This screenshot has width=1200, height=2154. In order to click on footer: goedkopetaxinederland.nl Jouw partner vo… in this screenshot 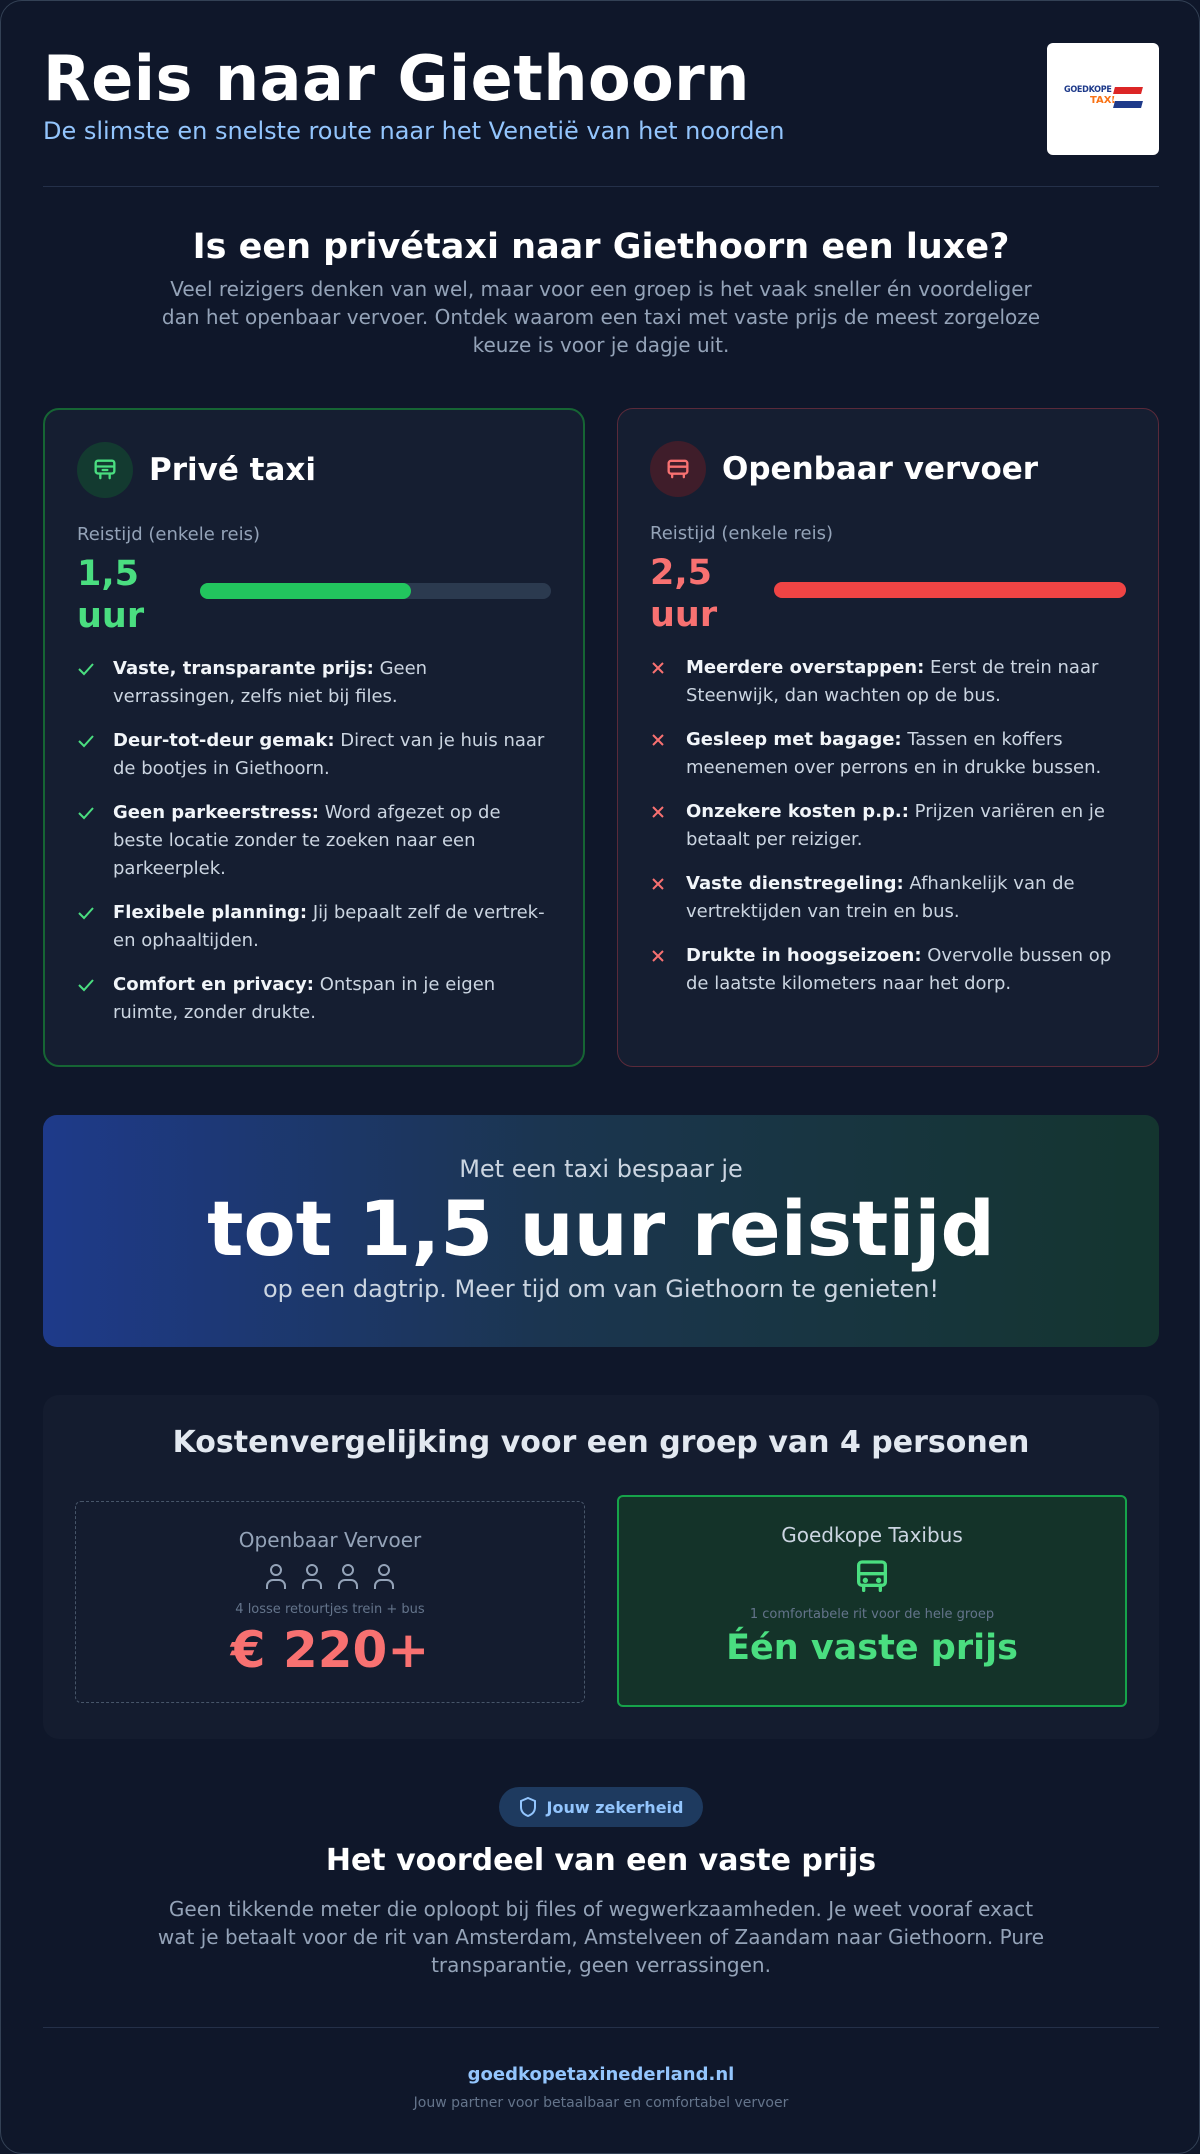, I will do `click(601, 2069)`.